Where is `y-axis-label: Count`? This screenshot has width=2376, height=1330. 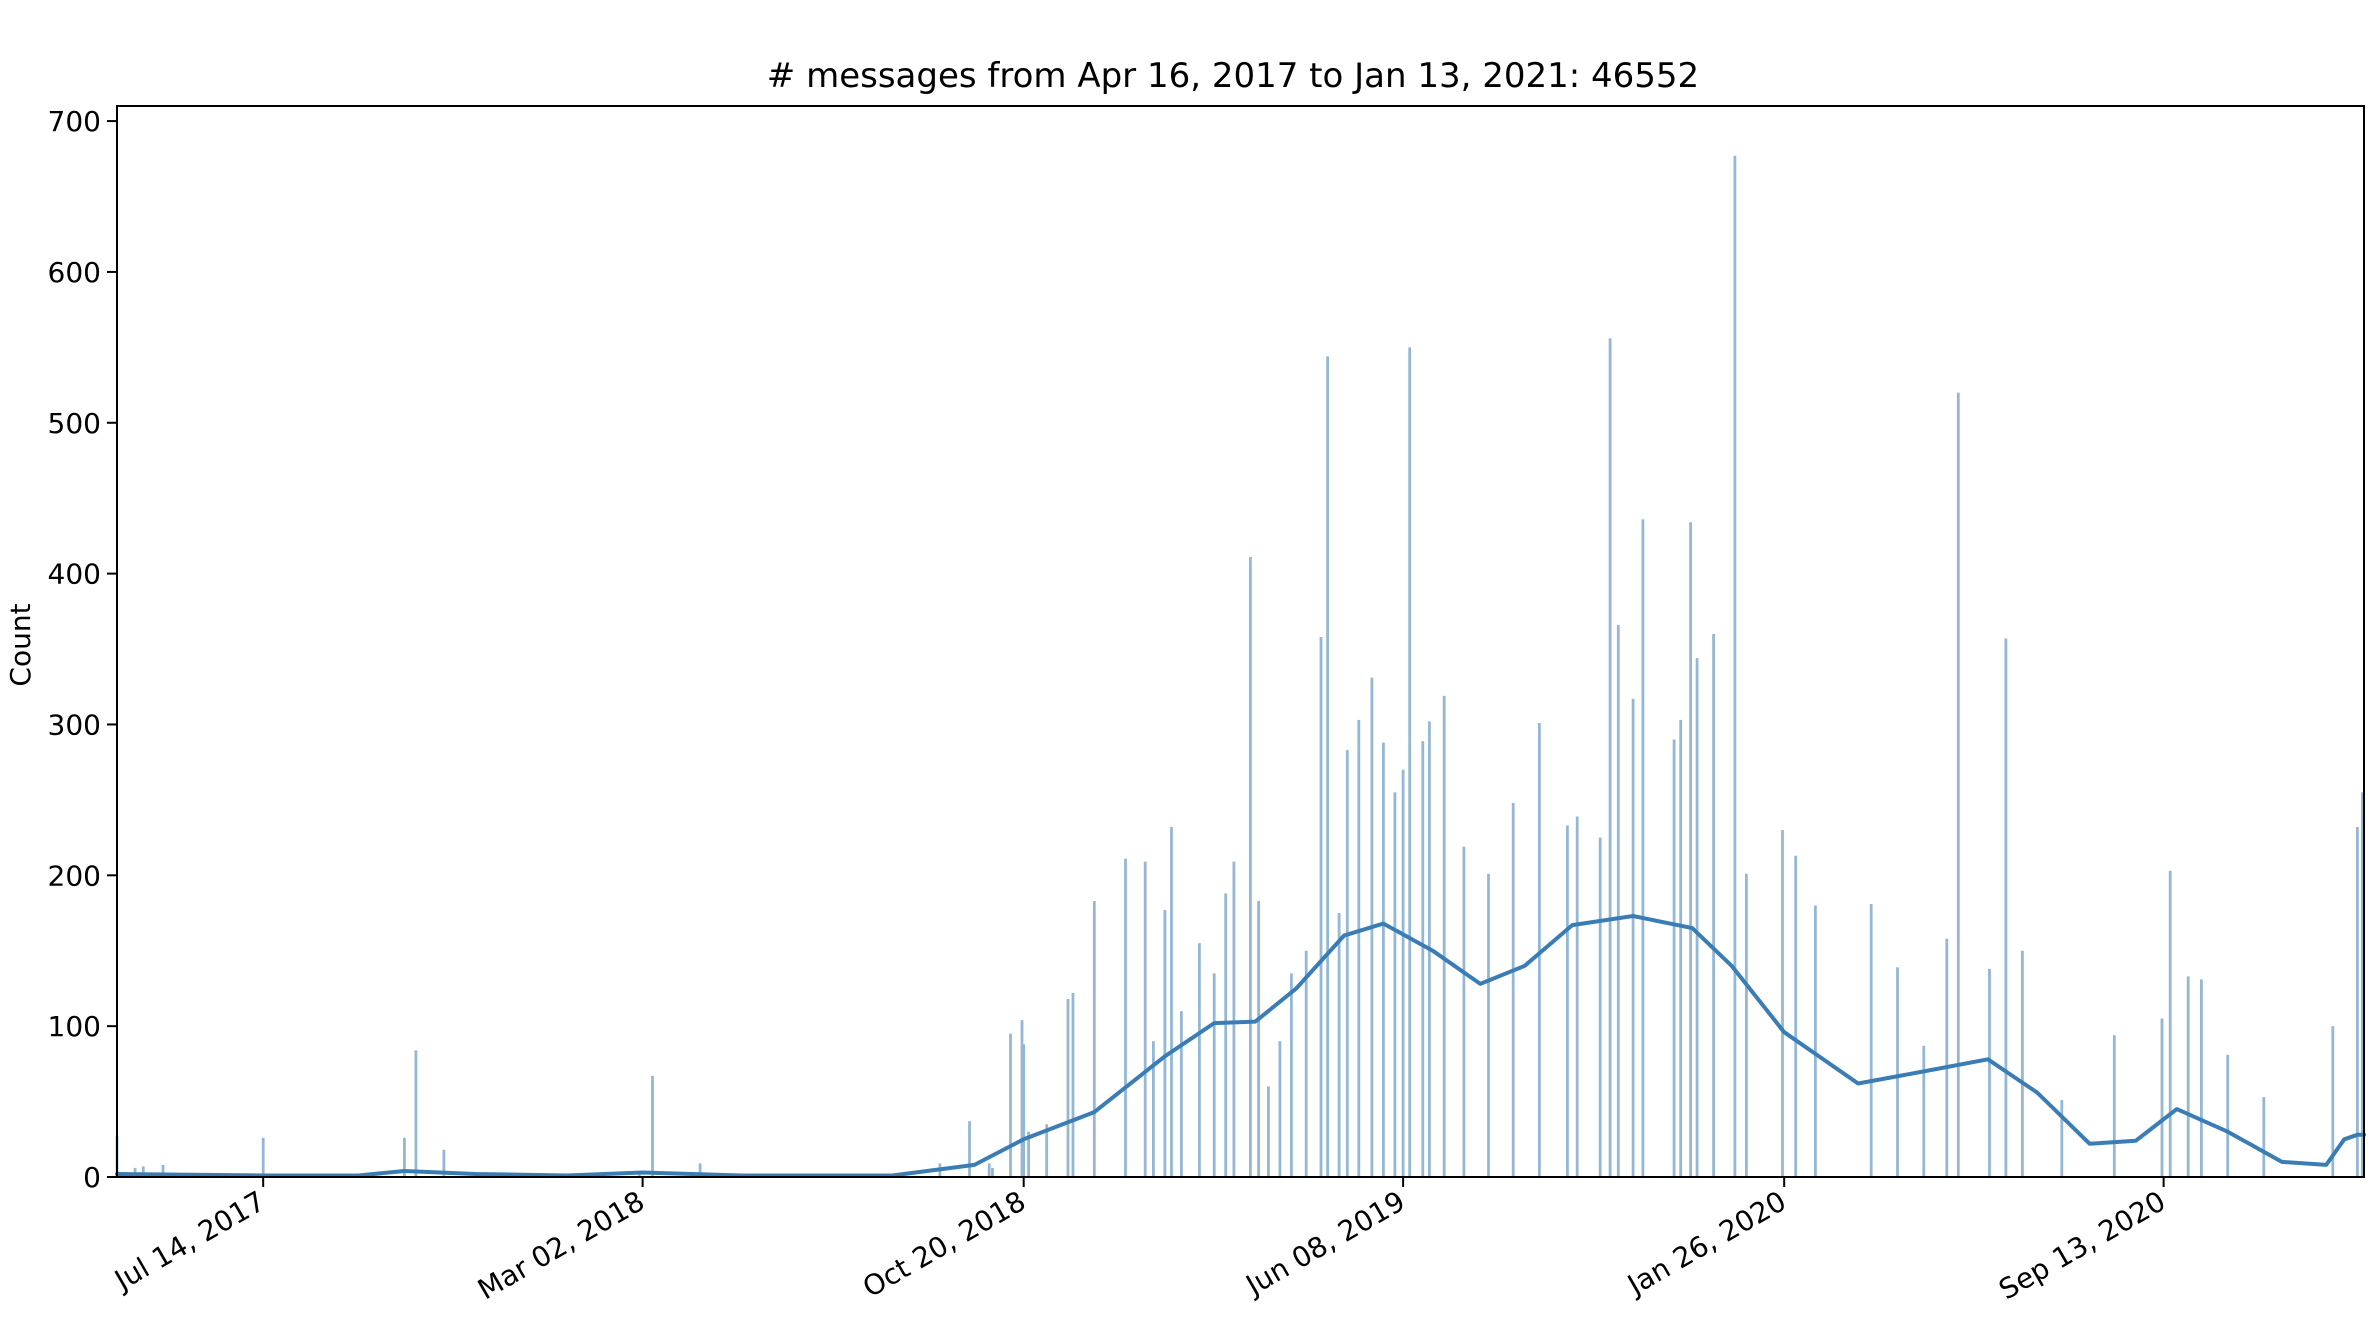 y-axis-label: Count is located at coordinates (20, 644).